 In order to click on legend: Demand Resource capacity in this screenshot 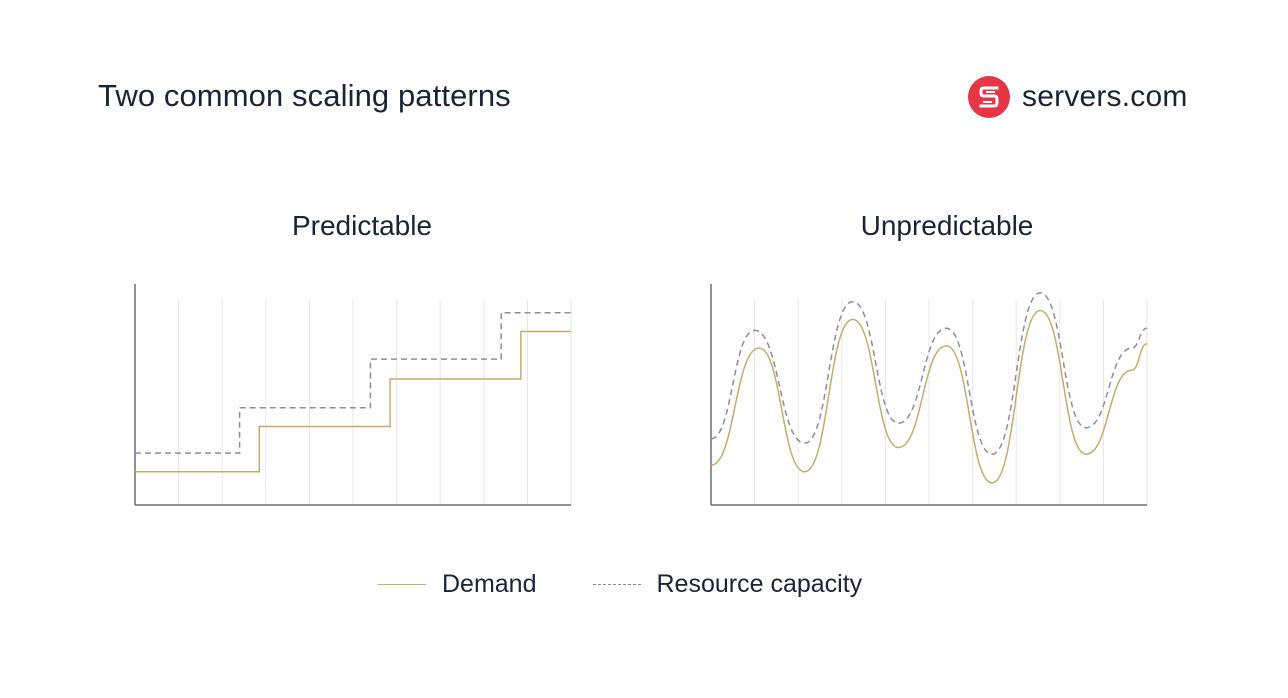, I will do `click(620, 584)`.